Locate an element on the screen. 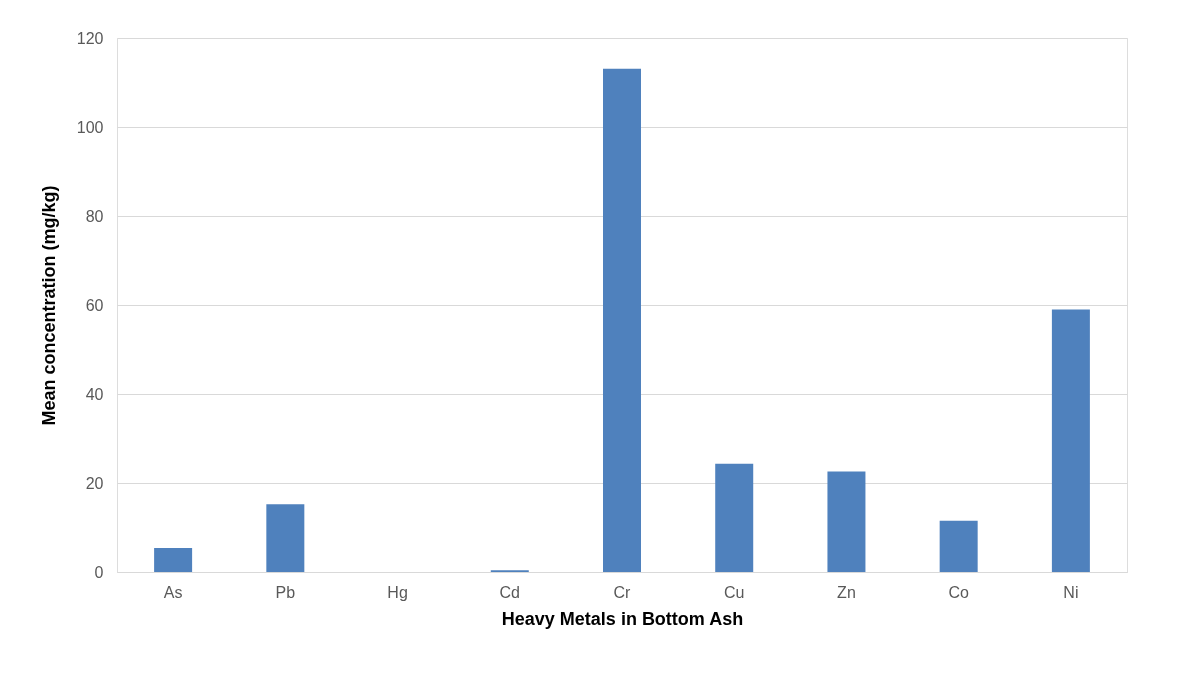 The width and height of the screenshot is (1204, 684). y-tick-label: 120 is located at coordinates (90, 38).